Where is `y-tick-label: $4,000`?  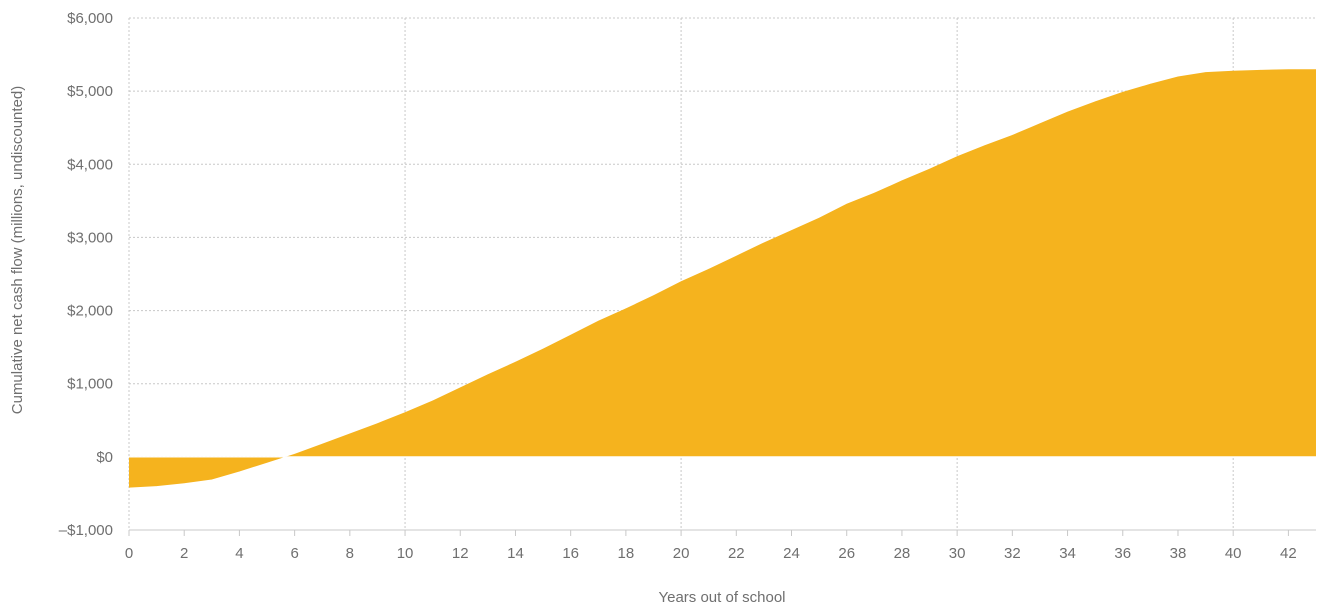 y-tick-label: $4,000 is located at coordinates (90, 164).